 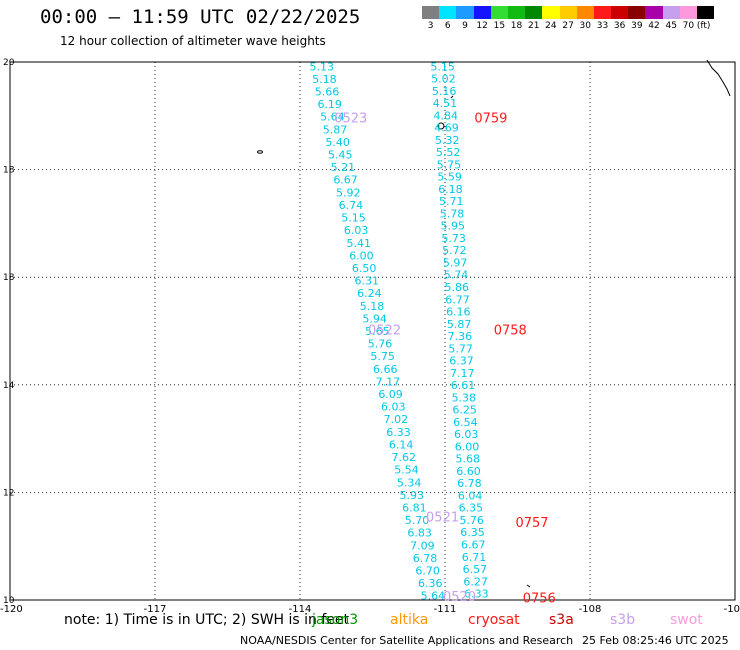 What do you see at coordinates (585, 18) in the screenshot?
I see `colorbar-bin: 30` at bounding box center [585, 18].